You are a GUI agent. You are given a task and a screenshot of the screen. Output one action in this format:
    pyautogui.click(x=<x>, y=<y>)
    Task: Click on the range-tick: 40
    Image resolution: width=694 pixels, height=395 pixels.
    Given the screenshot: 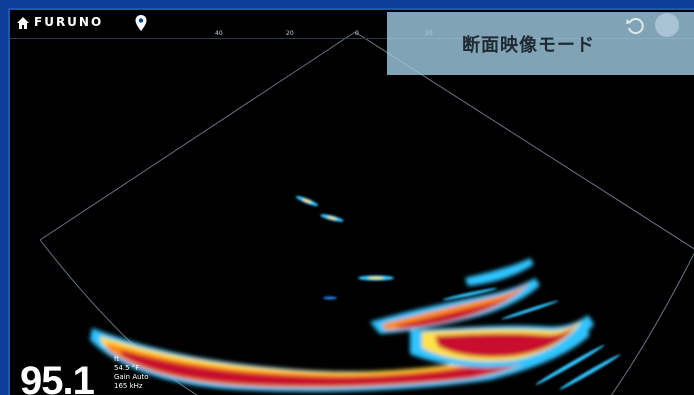 What is the action you would take?
    pyautogui.click(x=219, y=33)
    